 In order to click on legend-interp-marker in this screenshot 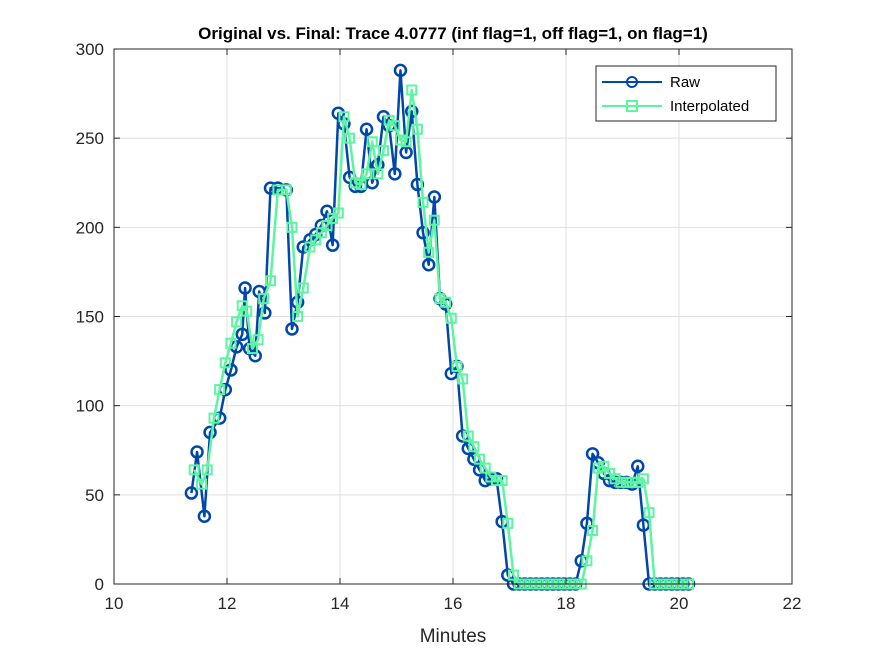, I will do `click(632, 106)`.